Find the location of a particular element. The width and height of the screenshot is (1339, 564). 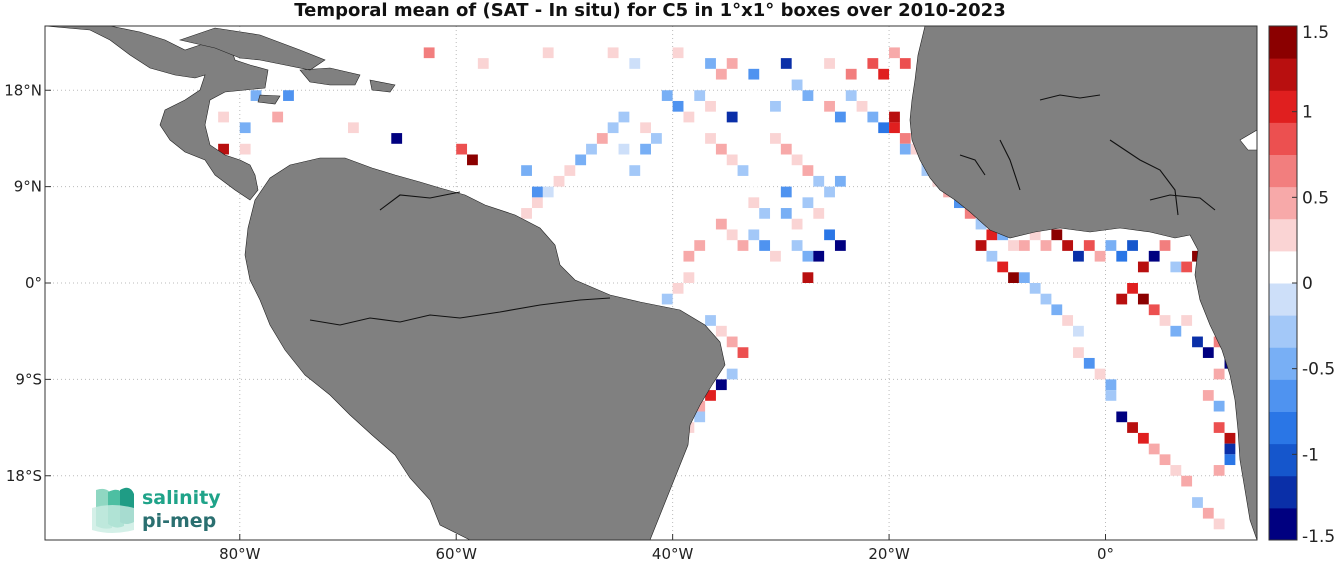

x-tick-label: 20°W is located at coordinates (889, 554).